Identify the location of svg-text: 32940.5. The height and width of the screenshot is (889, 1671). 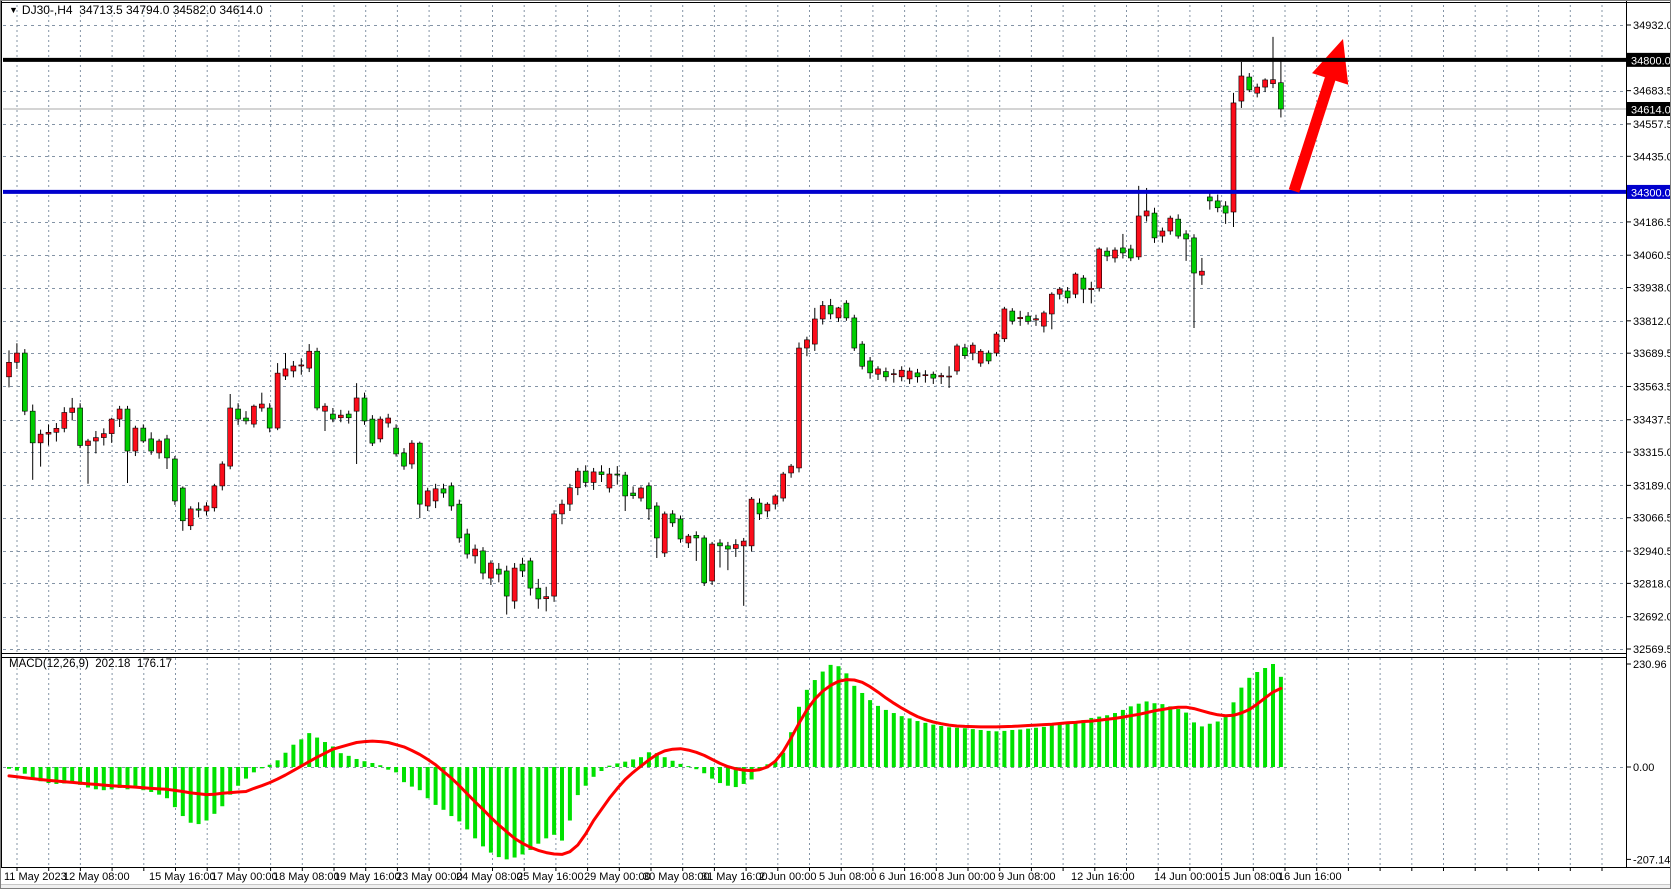
(1652, 552).